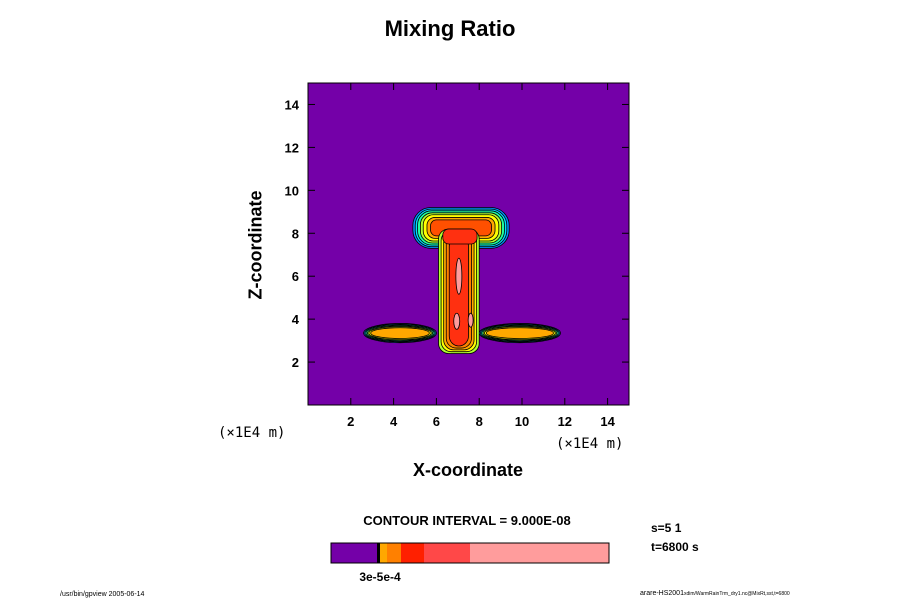  I want to click on chart-title: Mixing Ratio, so click(450, 28).